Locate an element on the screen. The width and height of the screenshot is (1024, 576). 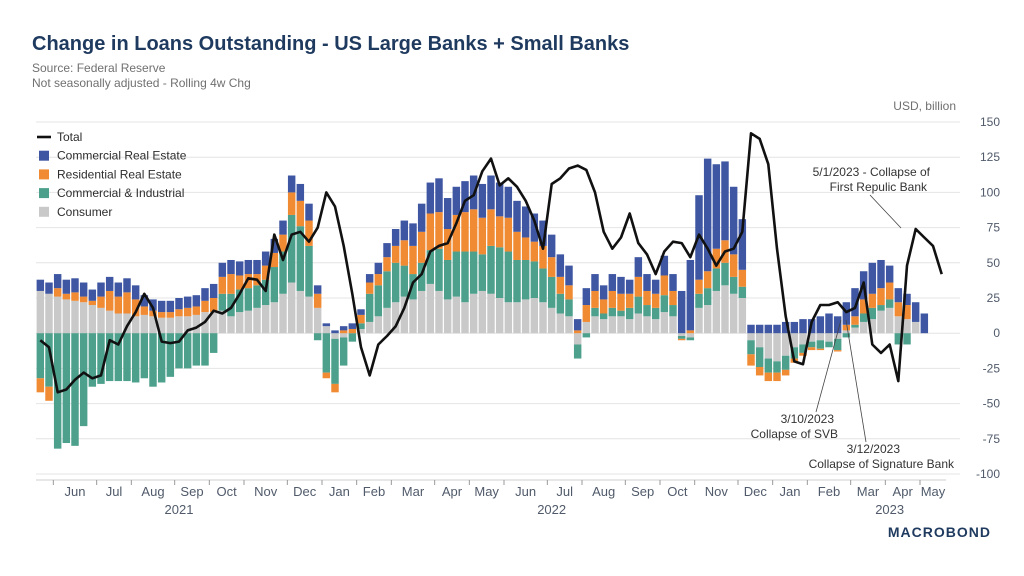
y-tick-label: 0 is located at coordinates (996, 333).